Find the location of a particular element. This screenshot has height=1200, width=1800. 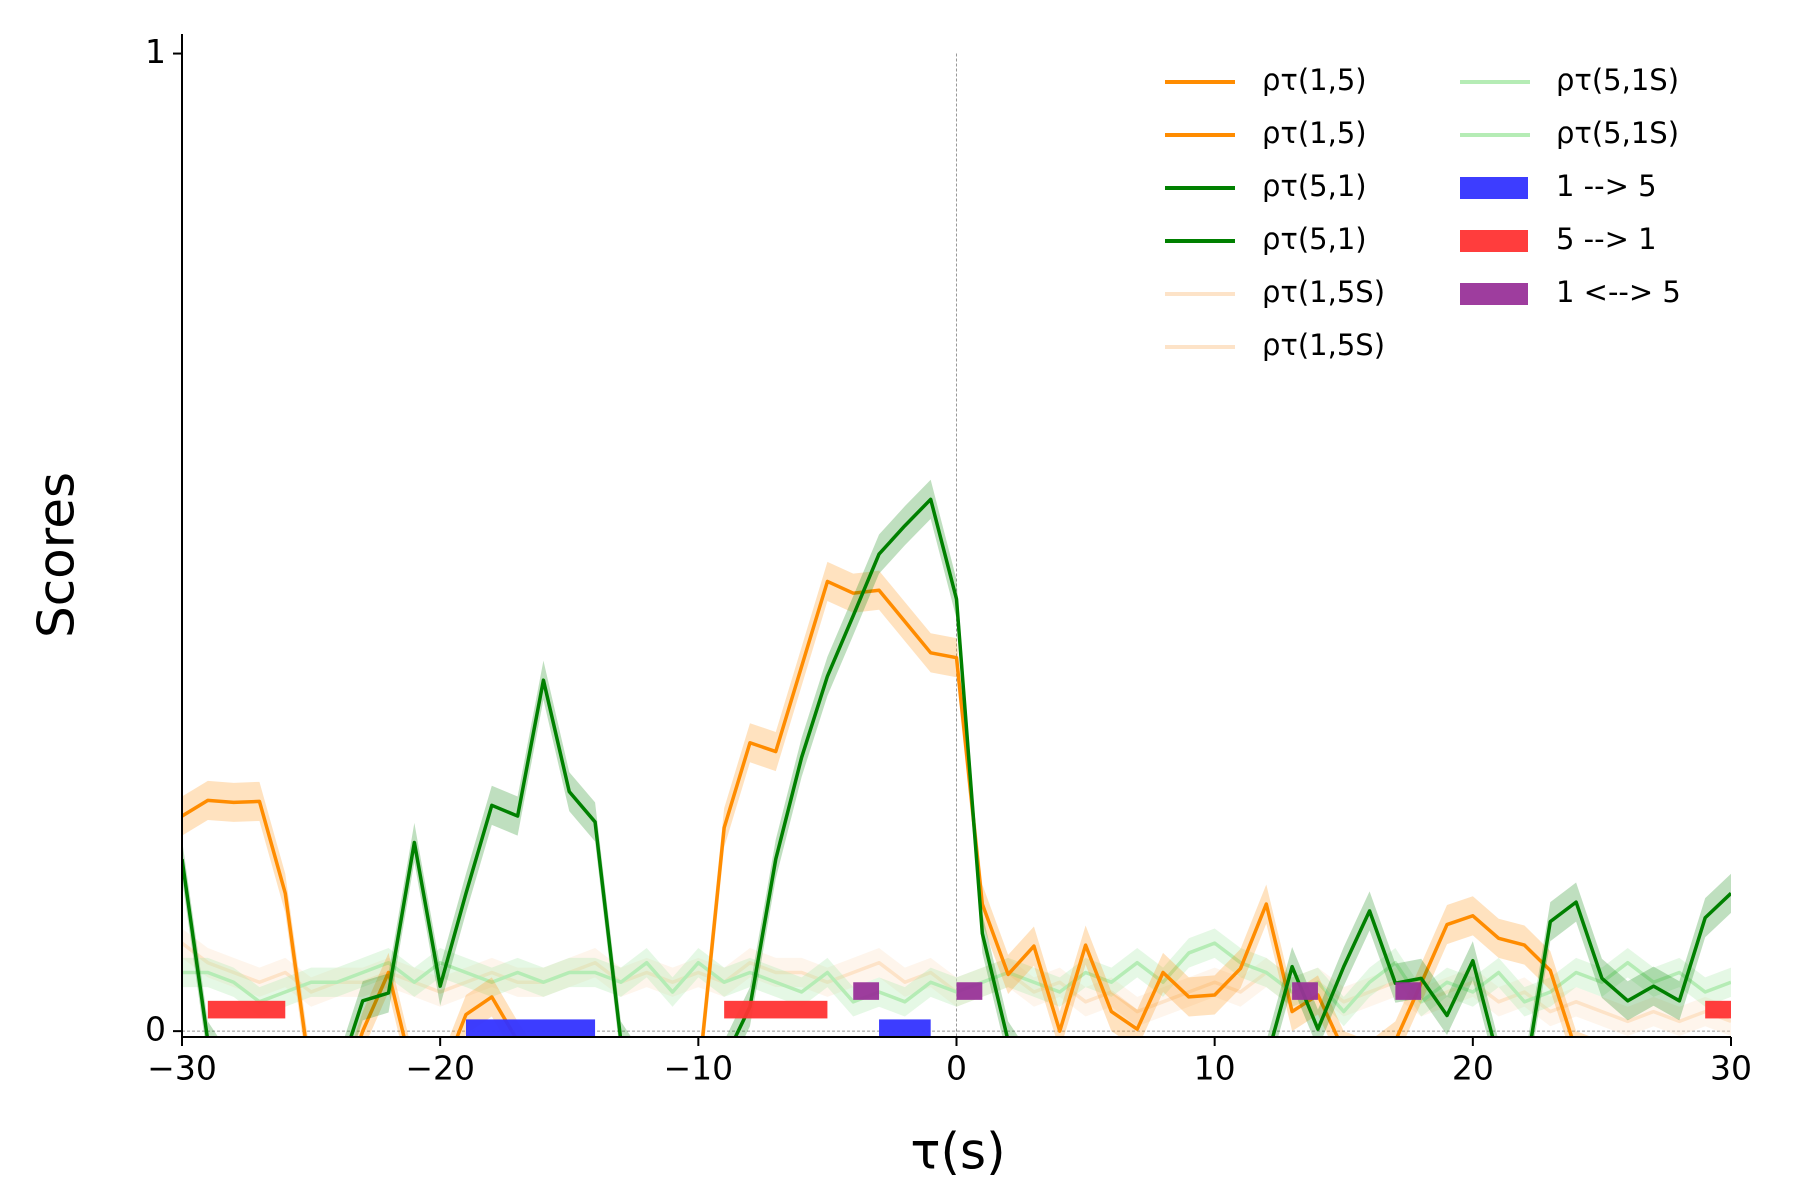

legend-label: 5 --> 1 is located at coordinates (1606, 239).